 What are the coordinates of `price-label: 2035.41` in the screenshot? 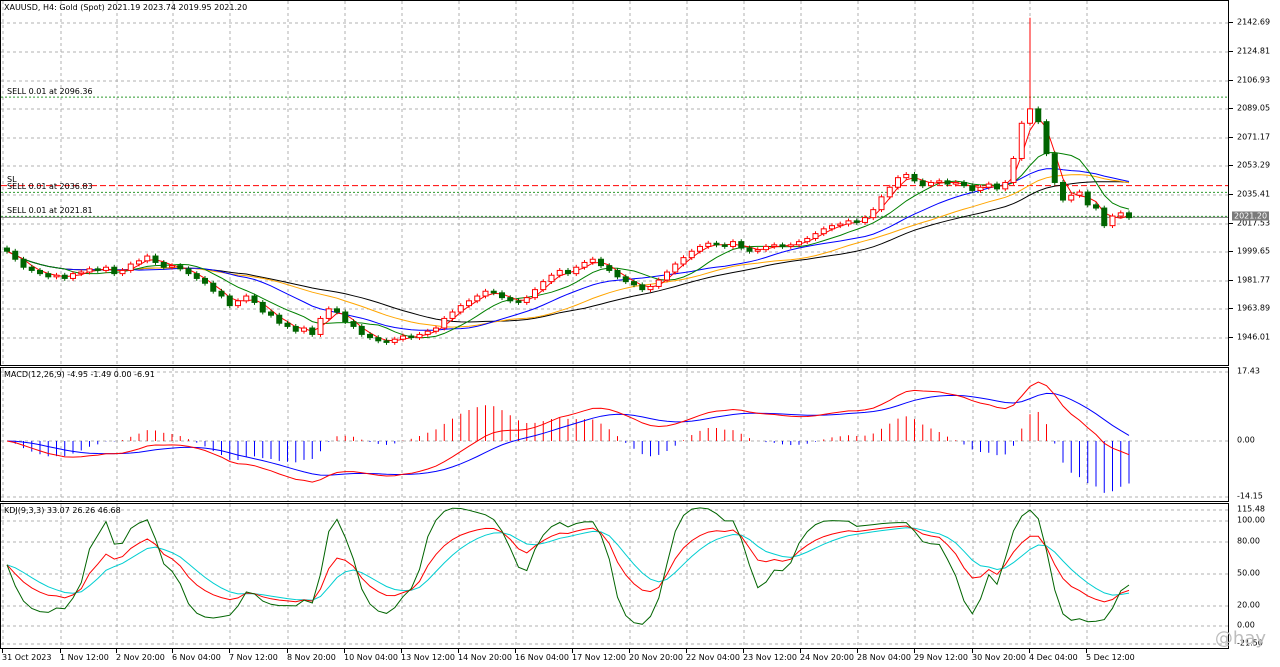 It's located at (1254, 194).